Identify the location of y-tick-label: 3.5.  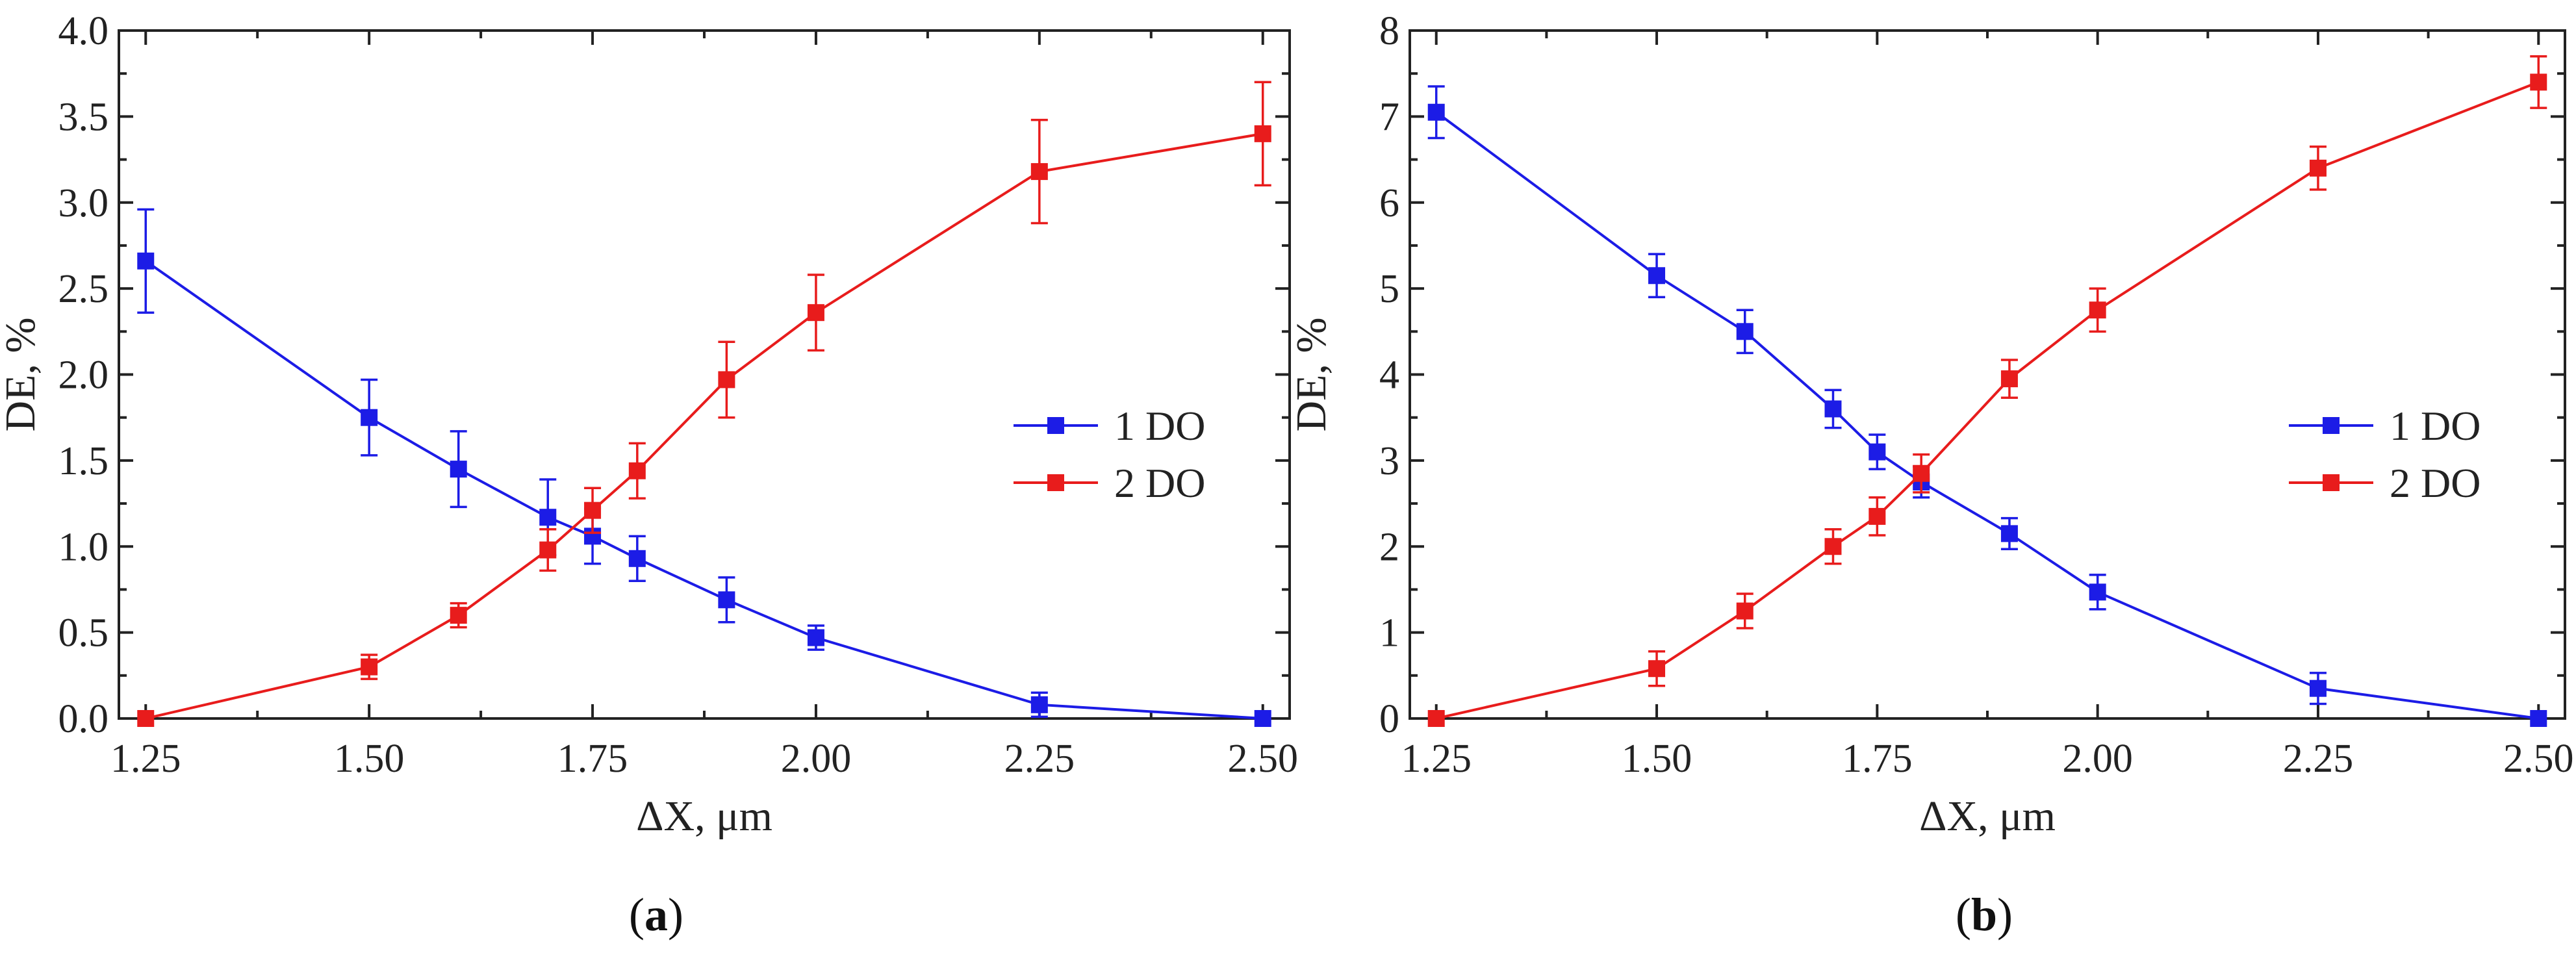
(83, 117).